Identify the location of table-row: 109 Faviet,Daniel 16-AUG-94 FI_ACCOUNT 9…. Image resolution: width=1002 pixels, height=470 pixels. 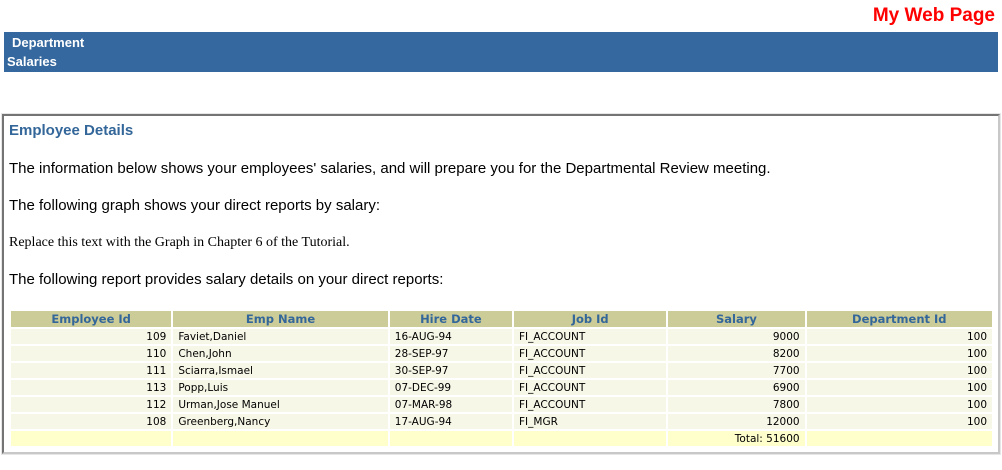
(501, 336).